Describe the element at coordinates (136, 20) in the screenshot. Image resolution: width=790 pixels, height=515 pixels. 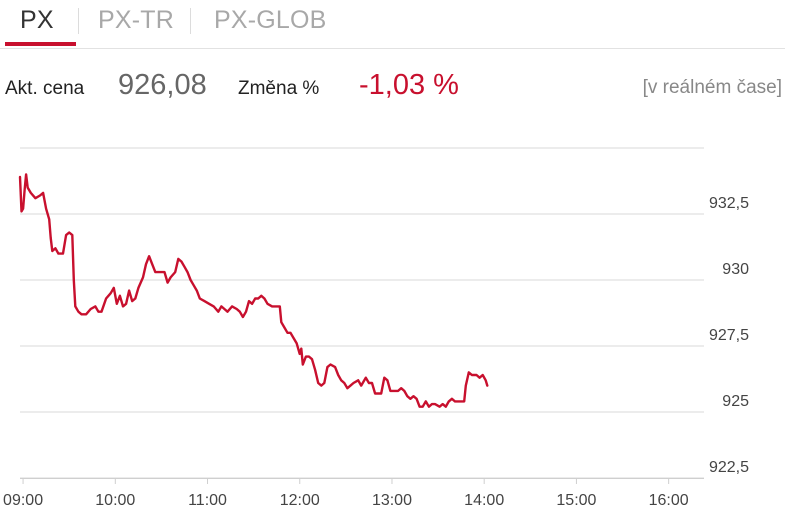
I see `tab-px-tr: PX-TR` at that location.